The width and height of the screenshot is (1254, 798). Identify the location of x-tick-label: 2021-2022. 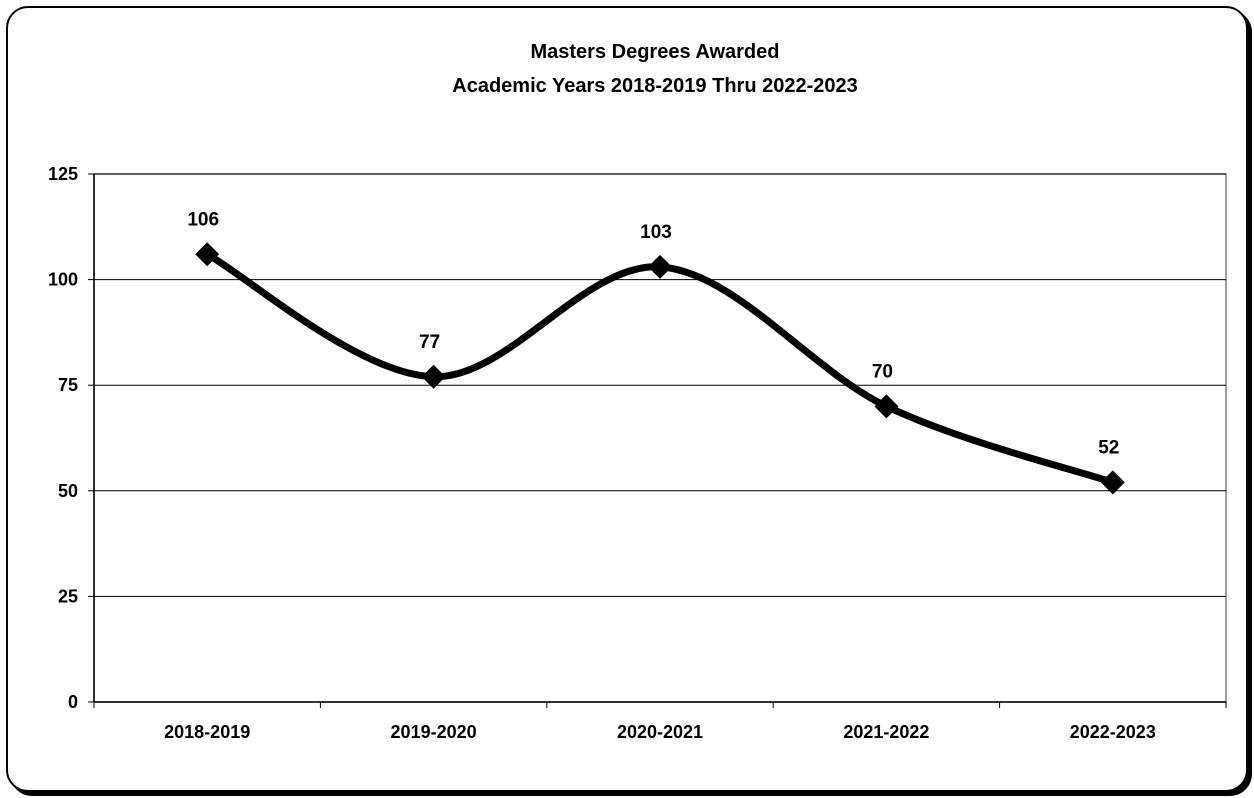
(886, 732).